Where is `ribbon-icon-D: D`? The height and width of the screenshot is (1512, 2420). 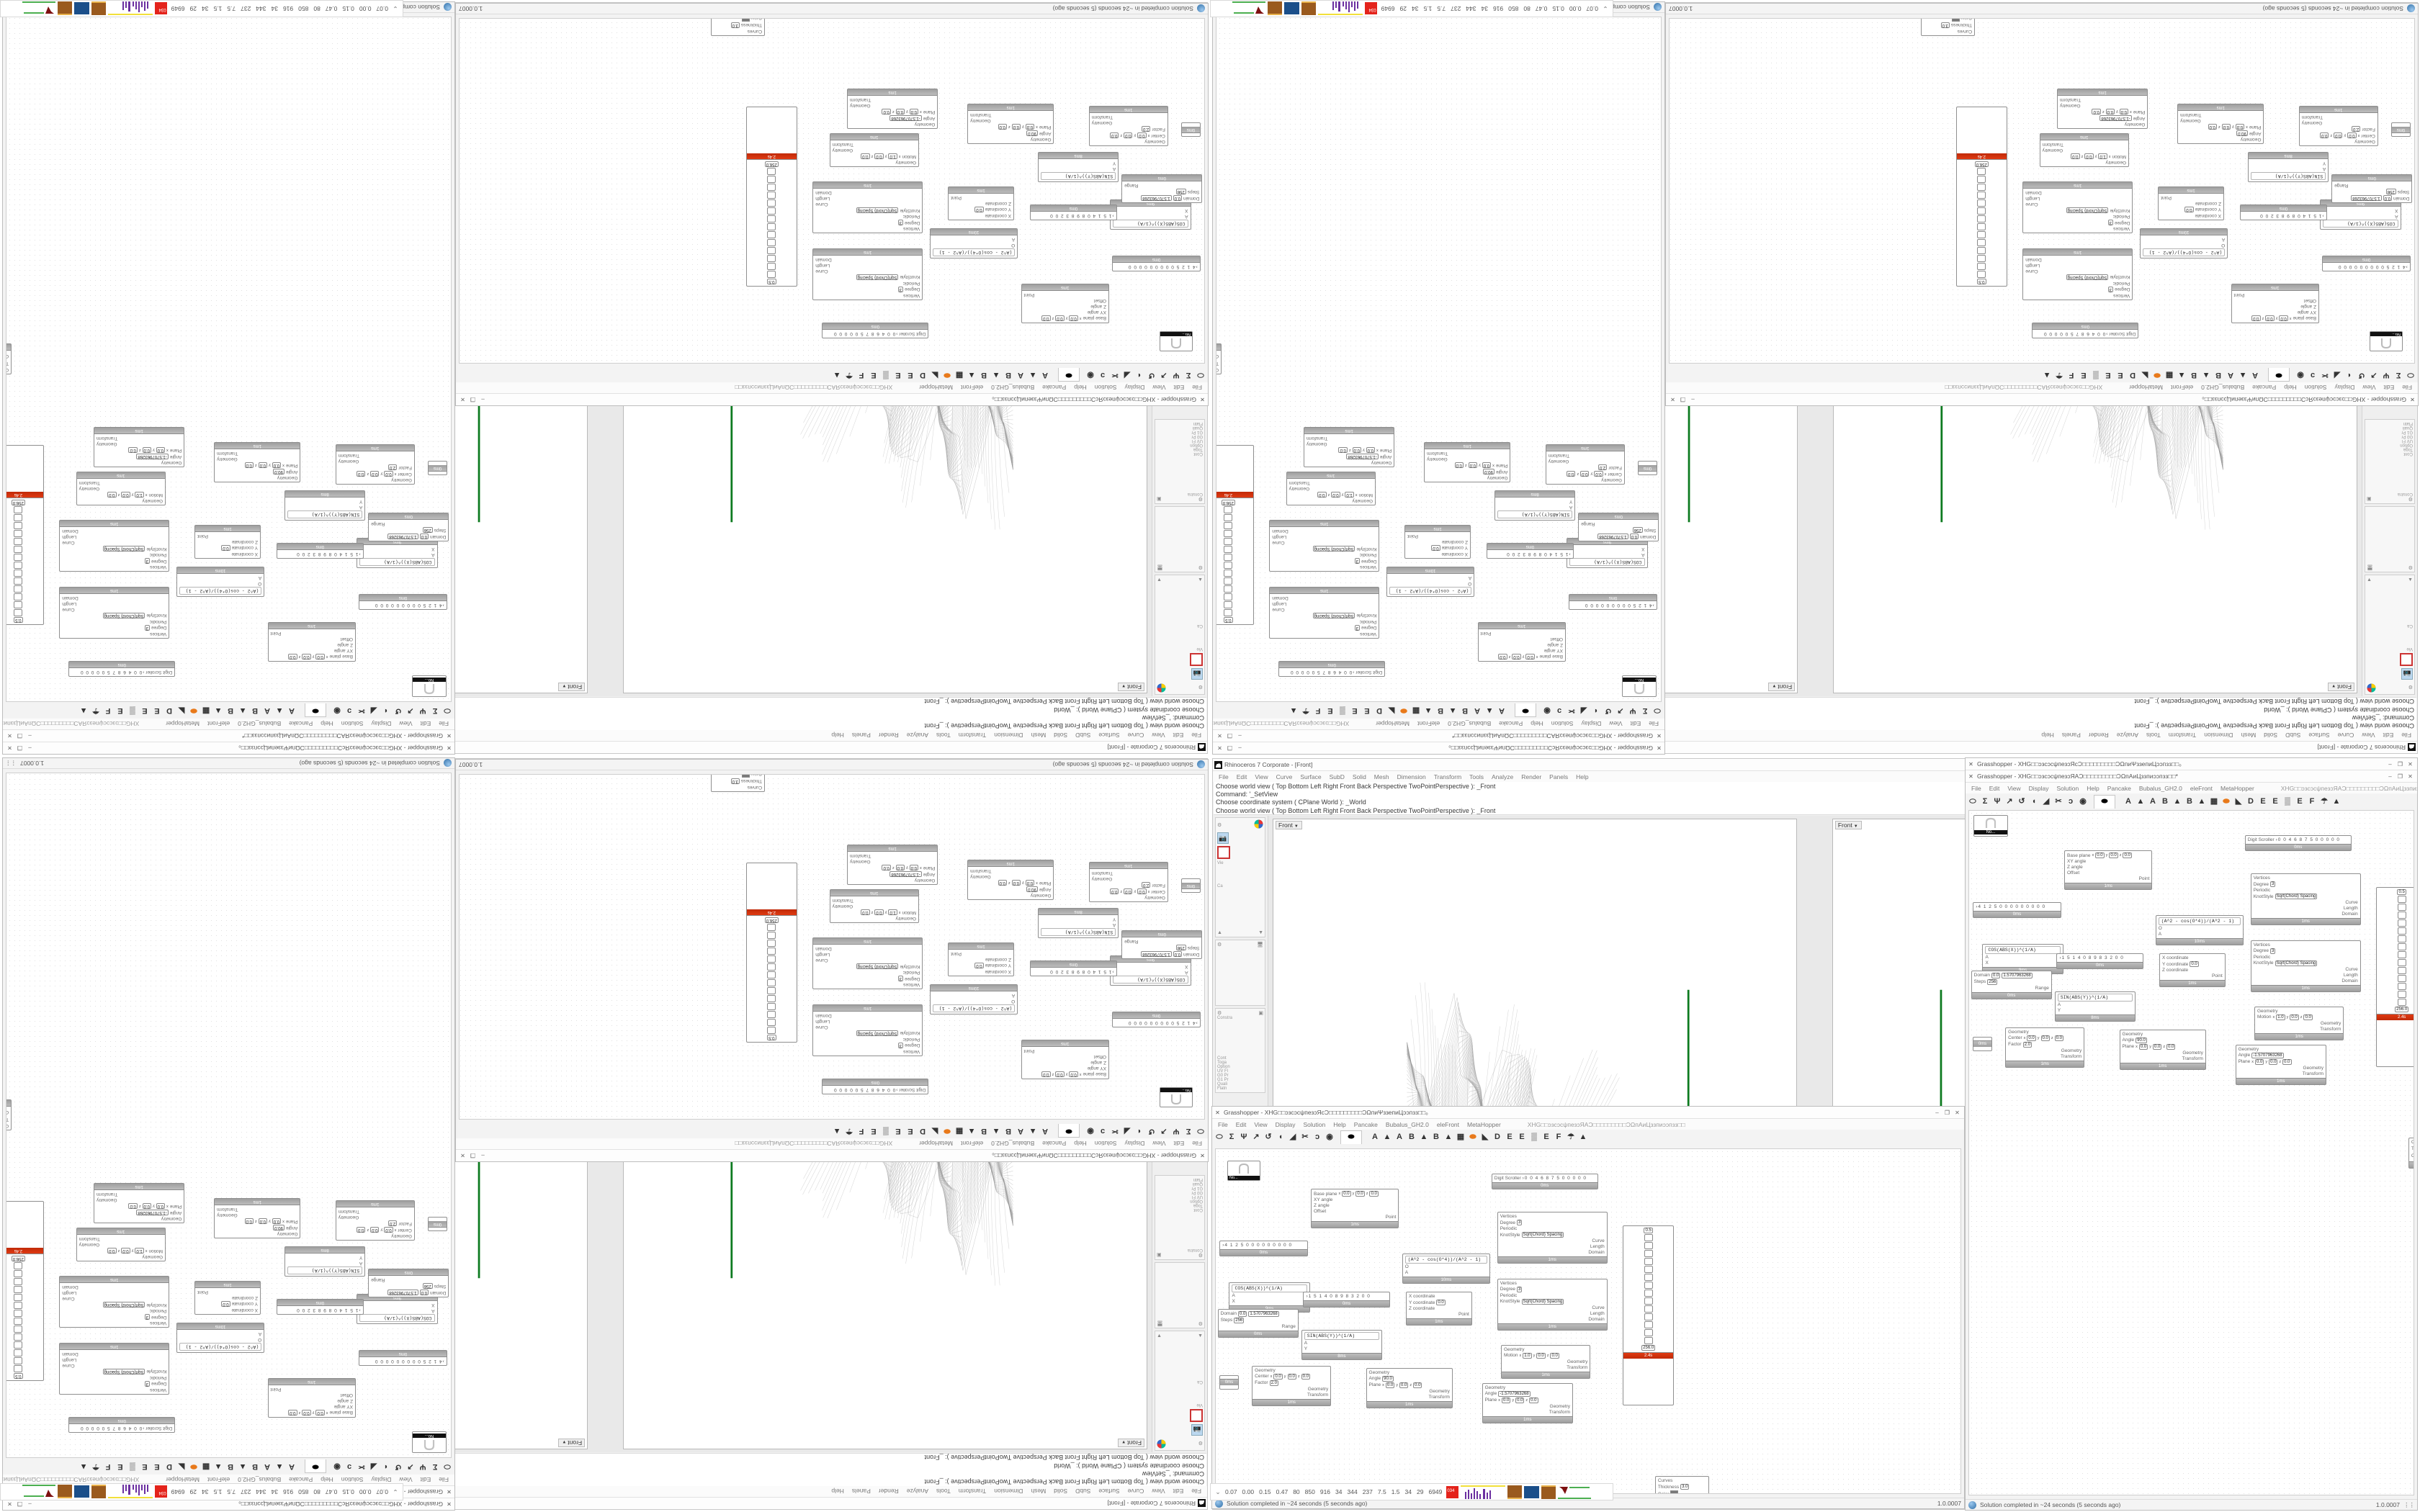
ribbon-icon-D: D is located at coordinates (923, 1131).